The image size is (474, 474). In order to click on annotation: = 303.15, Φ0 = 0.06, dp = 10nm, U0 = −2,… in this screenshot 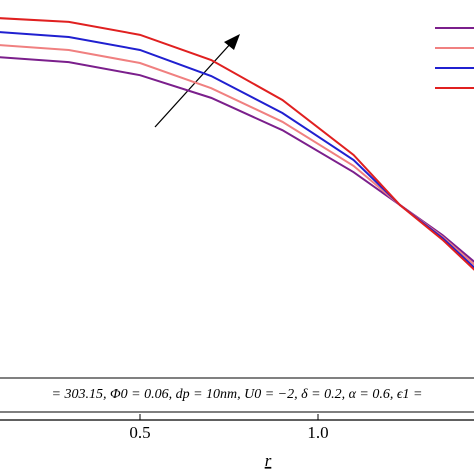, I will do `click(237, 394)`.